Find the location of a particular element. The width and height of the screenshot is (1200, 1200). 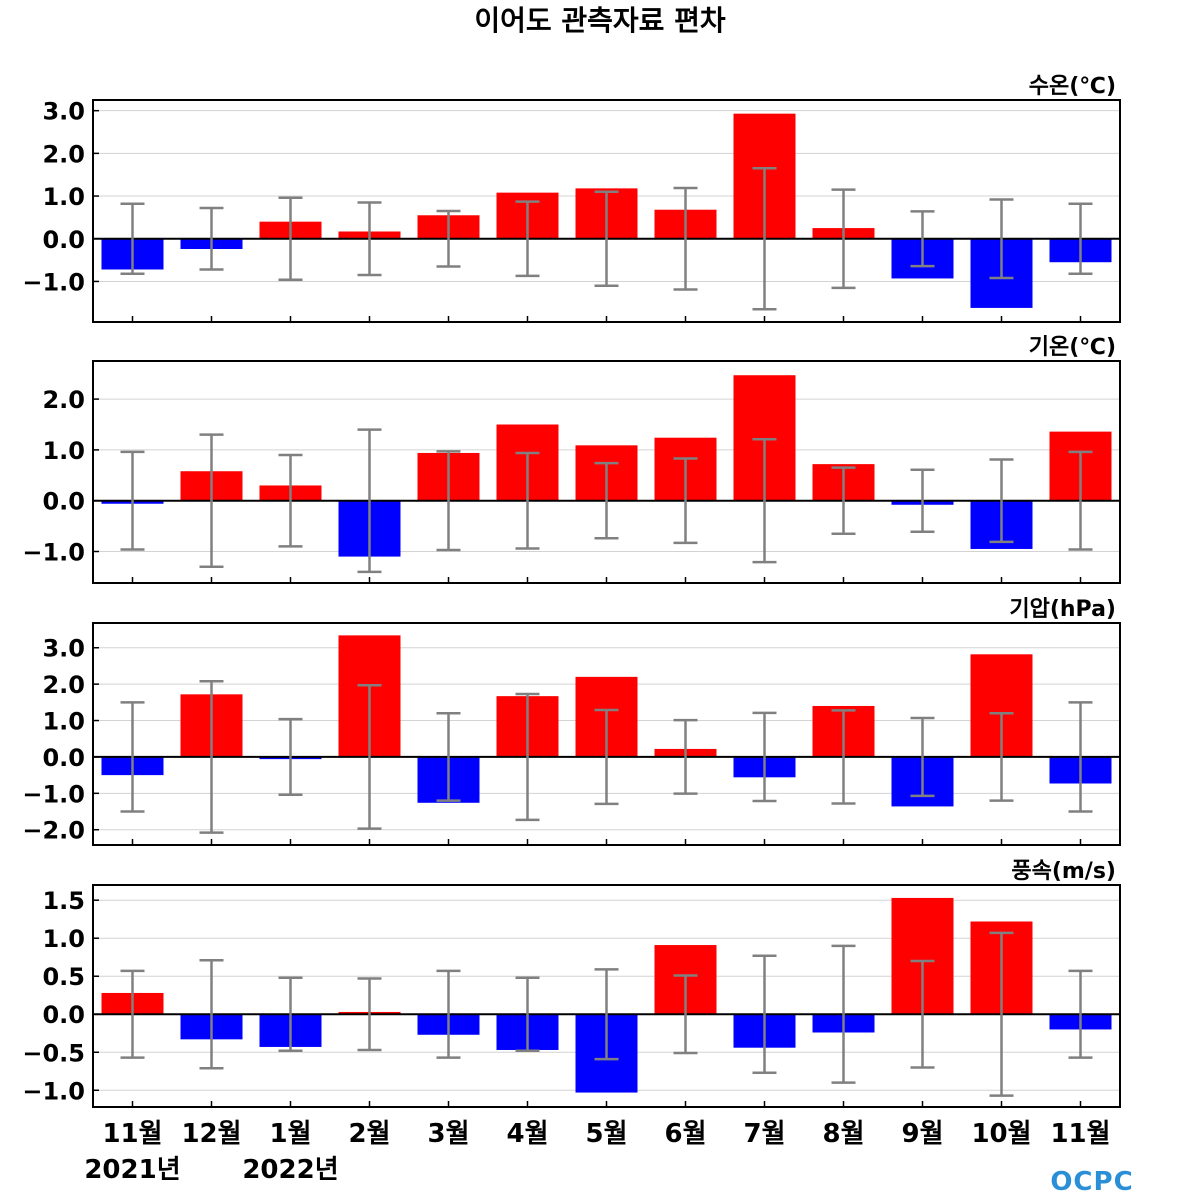

x-axis-labels: 11월 12월 1월 2월 3월 4월 5월 6월 7월 8월 9월 10월 11월 2021년 2022년 is located at coordinates (597, 1152).